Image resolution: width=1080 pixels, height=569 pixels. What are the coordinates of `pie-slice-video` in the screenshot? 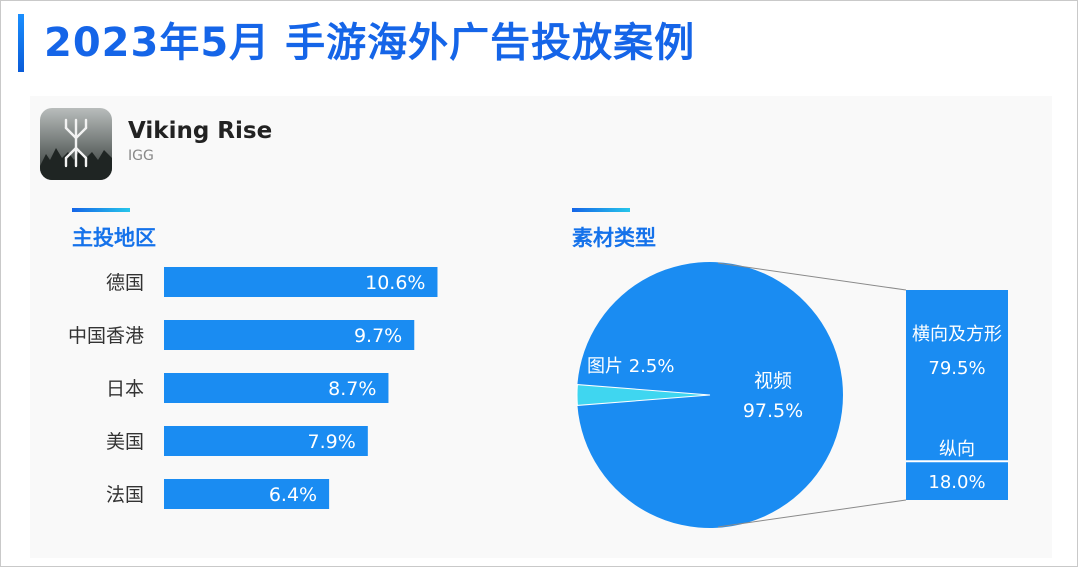 It's located at (710, 395).